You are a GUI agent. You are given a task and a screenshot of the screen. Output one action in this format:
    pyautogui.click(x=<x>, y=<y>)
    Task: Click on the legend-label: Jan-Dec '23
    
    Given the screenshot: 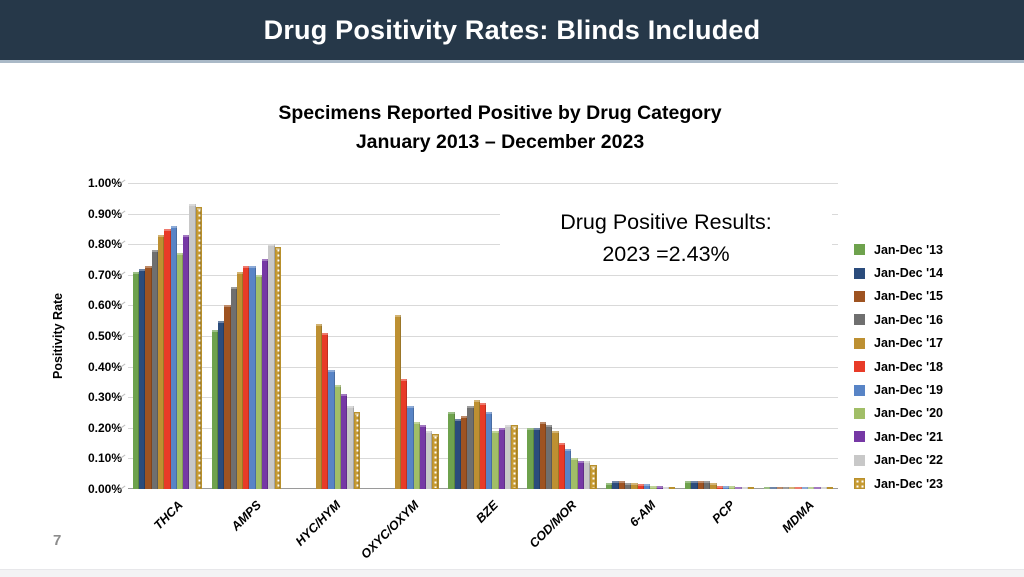 What is the action you would take?
    pyautogui.click(x=908, y=483)
    